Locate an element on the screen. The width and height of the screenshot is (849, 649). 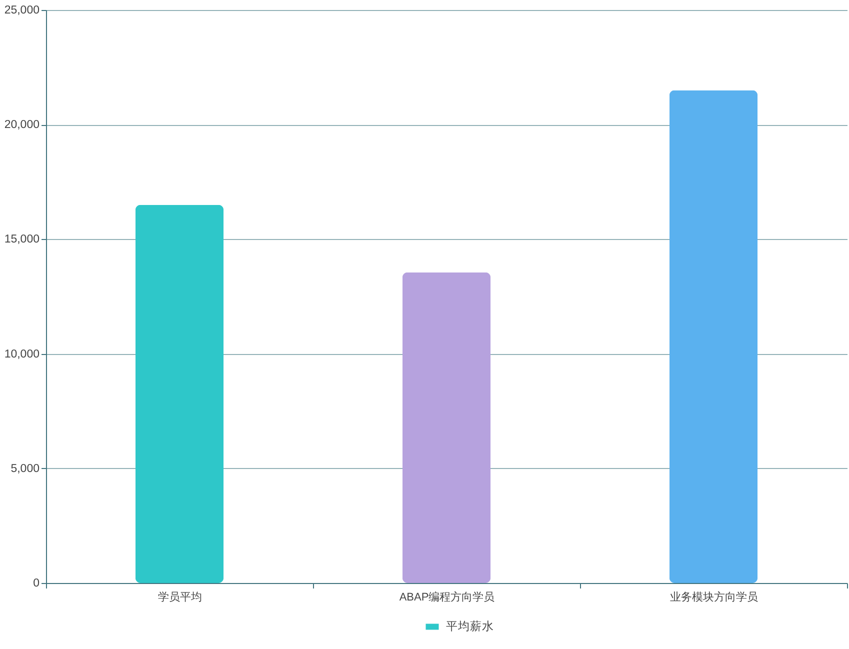
y-tick-label: 20,000 is located at coordinates (22, 125).